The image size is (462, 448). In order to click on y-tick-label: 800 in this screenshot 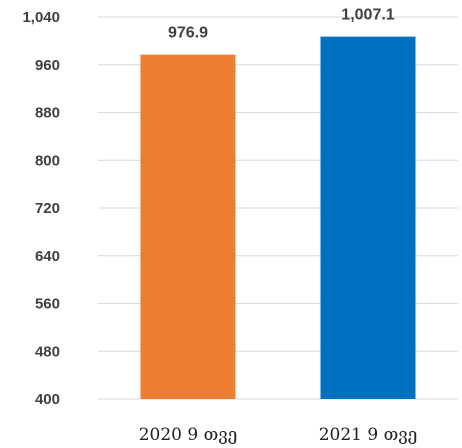, I will do `click(47, 160)`.